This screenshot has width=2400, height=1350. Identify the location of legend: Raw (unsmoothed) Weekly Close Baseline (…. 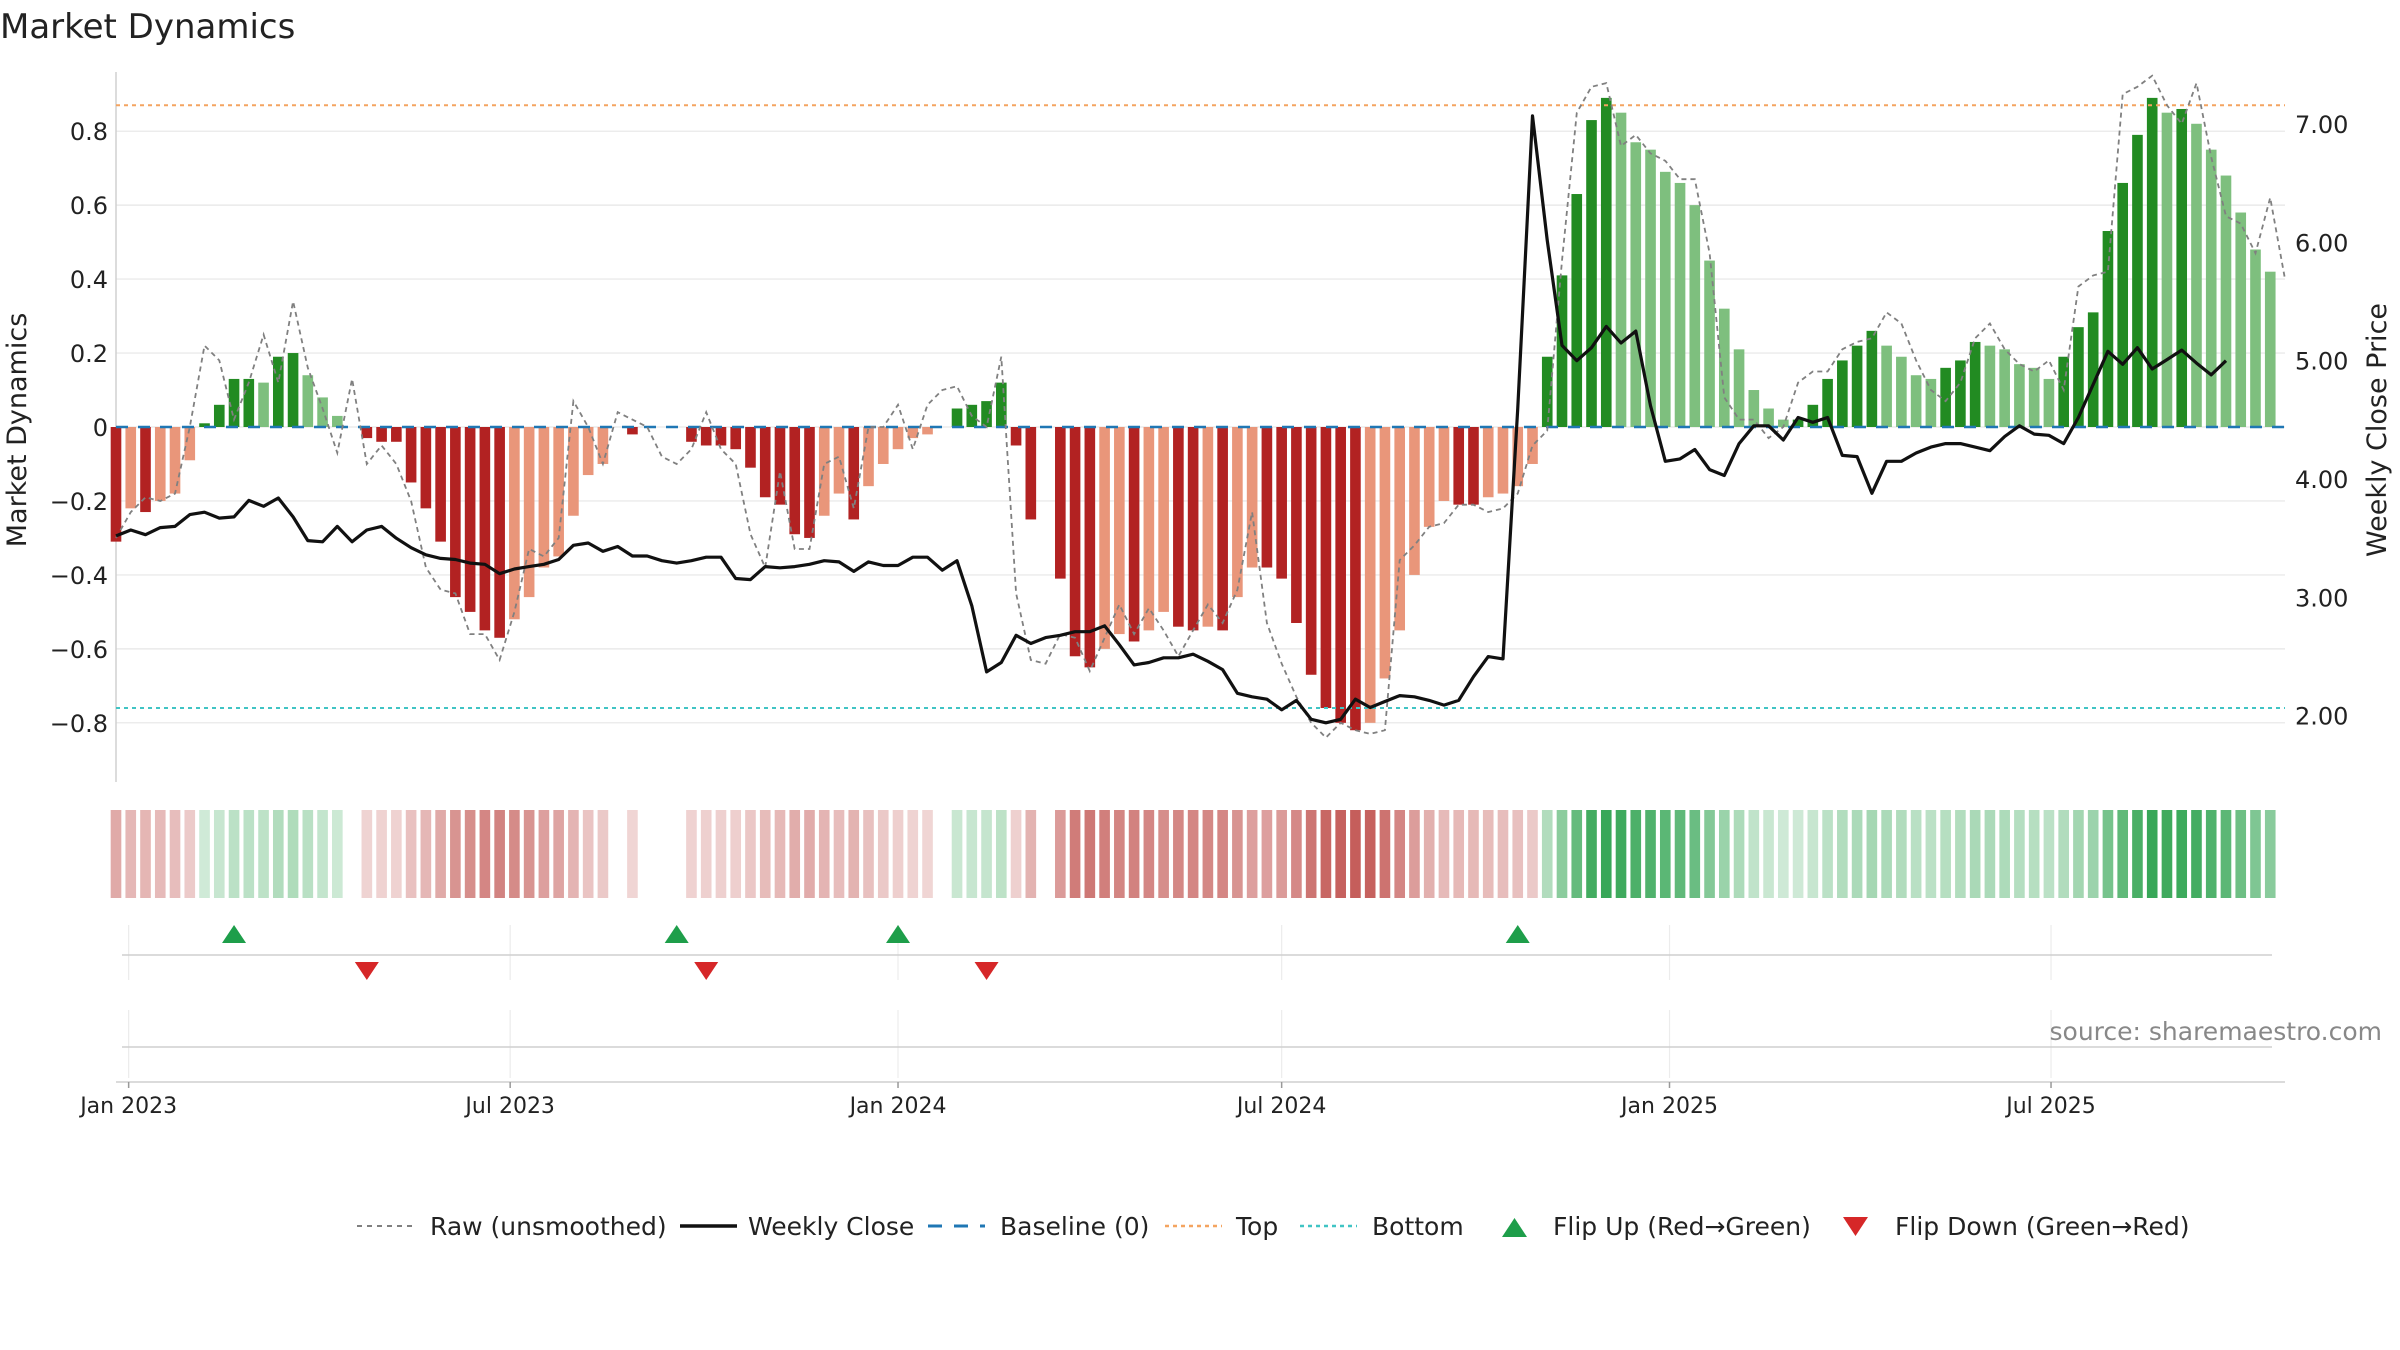
(1273, 1226).